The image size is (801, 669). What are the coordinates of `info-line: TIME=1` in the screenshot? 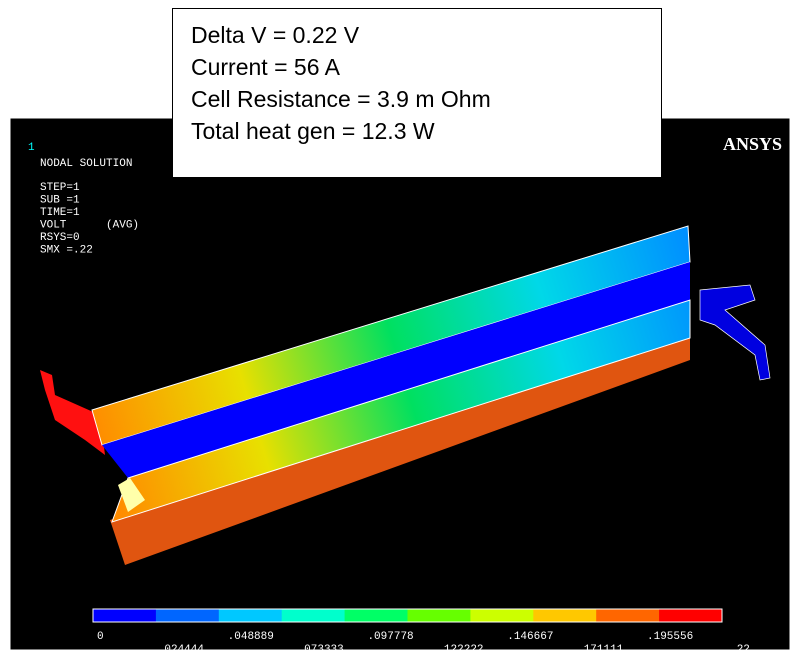 It's located at (60, 213).